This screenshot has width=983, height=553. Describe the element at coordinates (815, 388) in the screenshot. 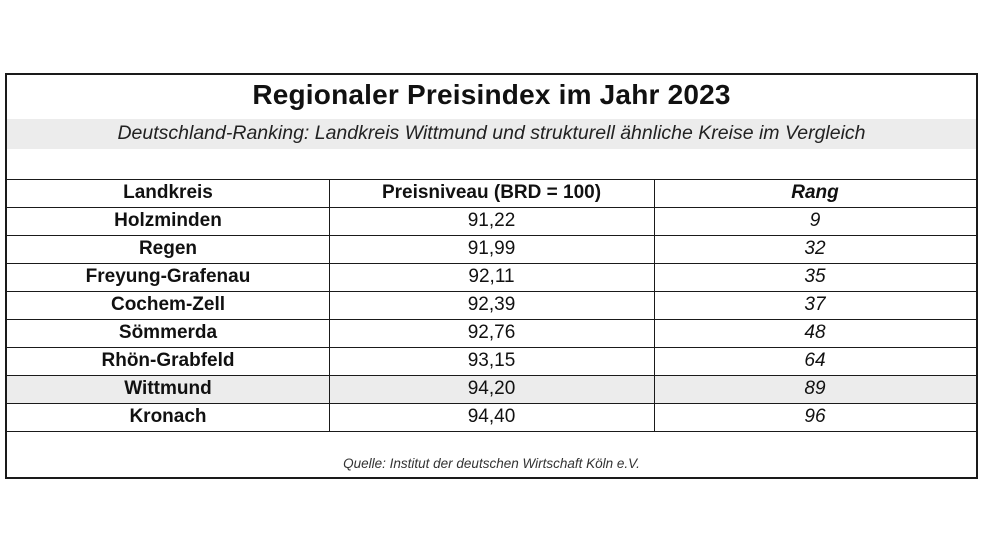

I see `cell-rang: 89` at that location.